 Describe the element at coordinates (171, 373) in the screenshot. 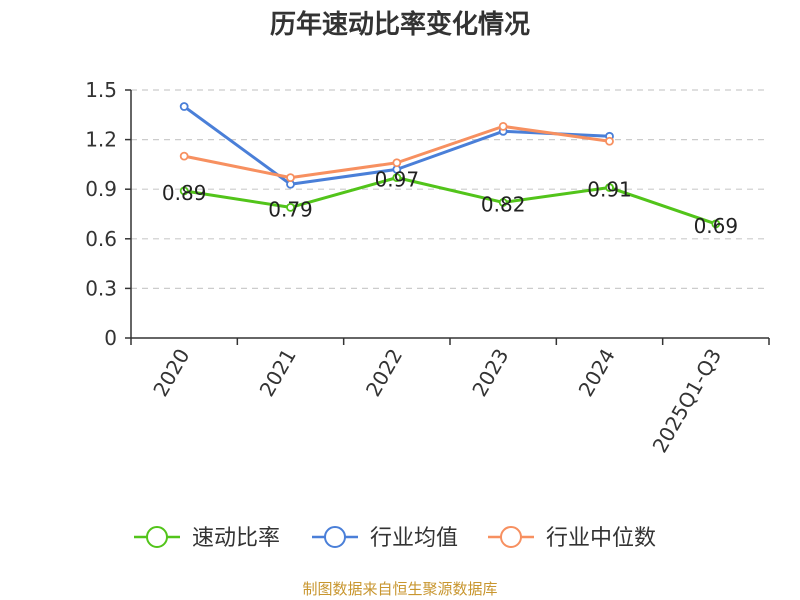

I see `x-tick-label: 2020` at that location.